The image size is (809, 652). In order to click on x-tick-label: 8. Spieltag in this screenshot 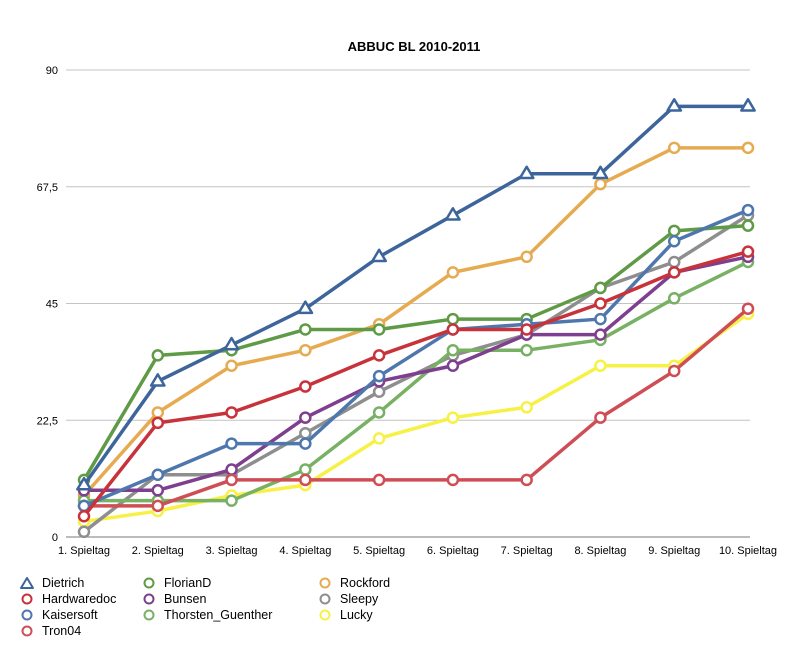, I will do `click(600, 551)`.